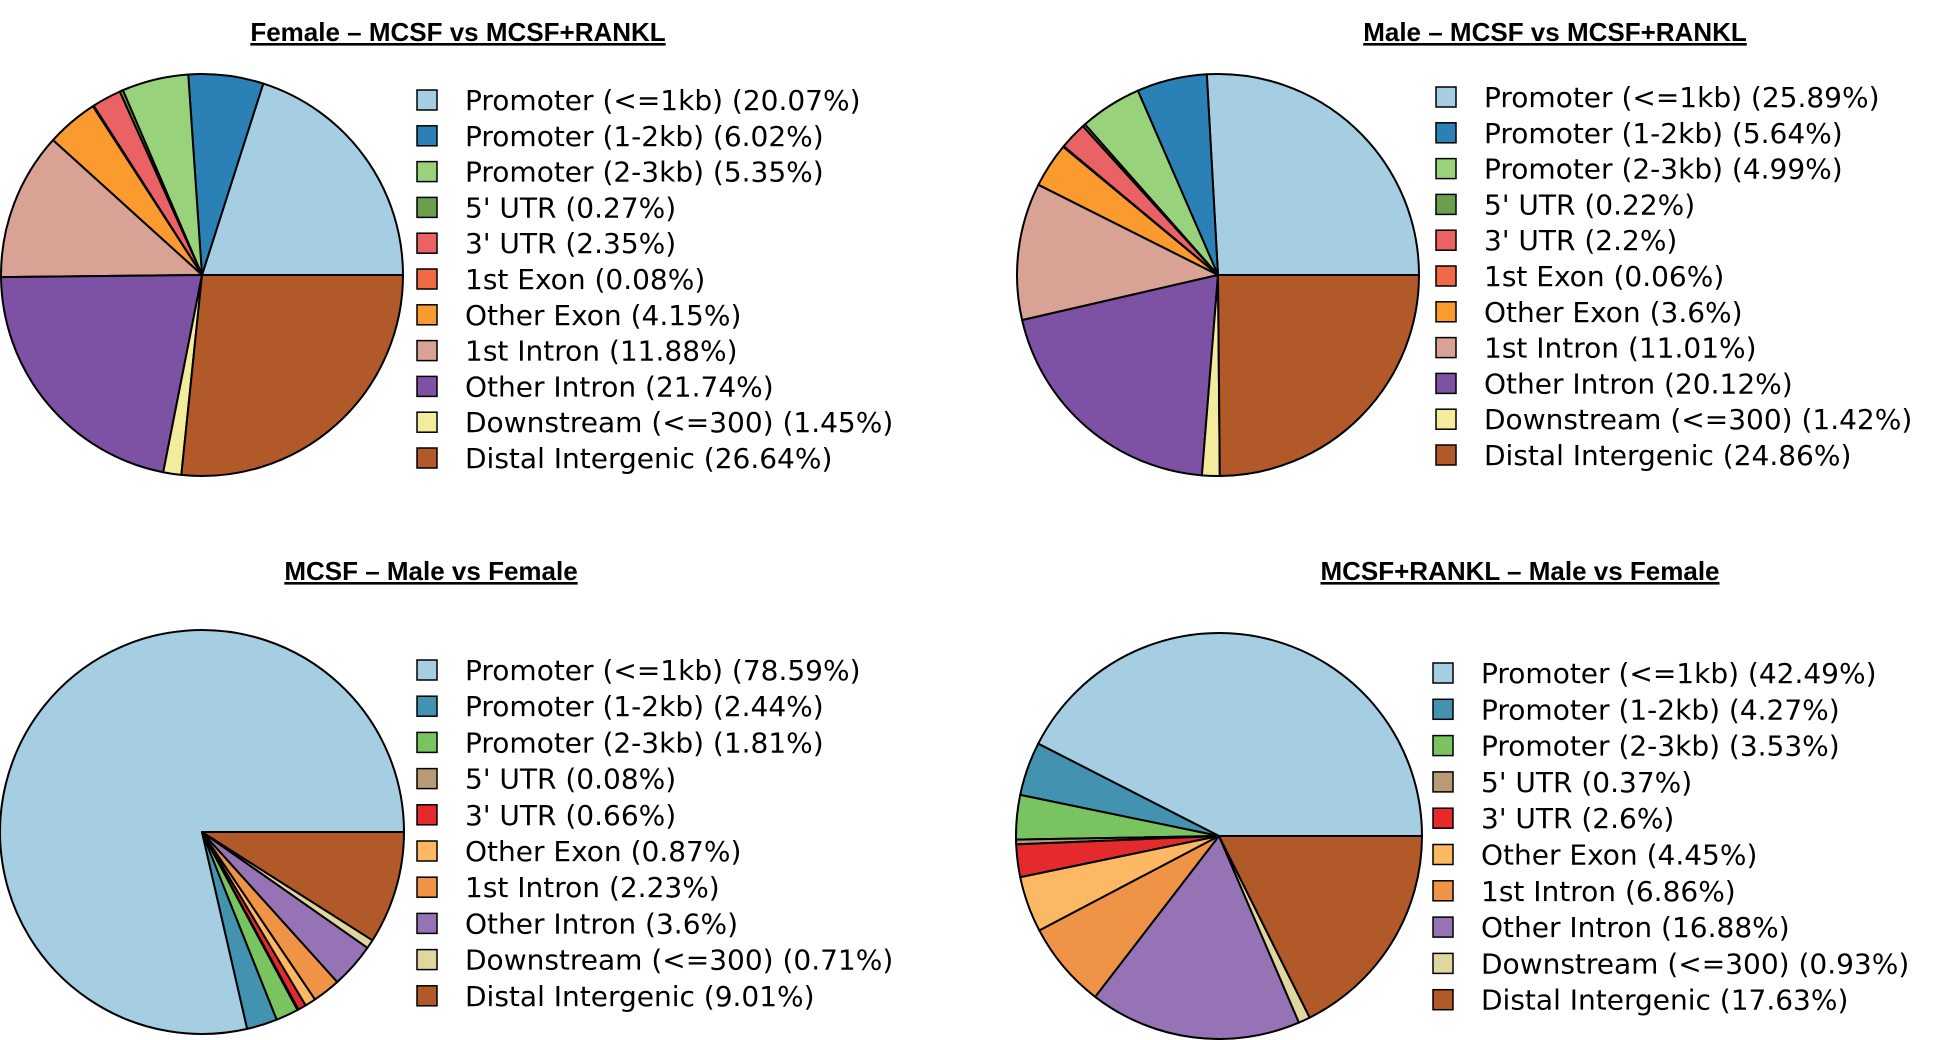 The image size is (1951, 1040). I want to click on legend-label-promoter-1kb: Promoter (<=1kb) (78.59%), so click(663, 670).